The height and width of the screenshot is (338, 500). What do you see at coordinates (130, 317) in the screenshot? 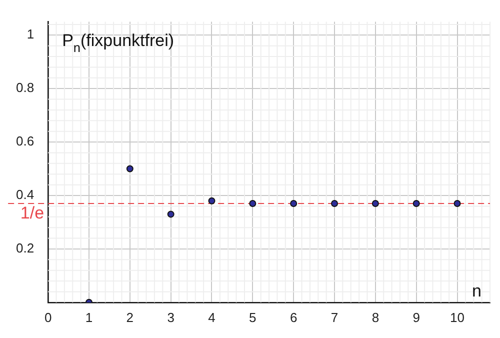
I see `x-tick-label: 2` at bounding box center [130, 317].